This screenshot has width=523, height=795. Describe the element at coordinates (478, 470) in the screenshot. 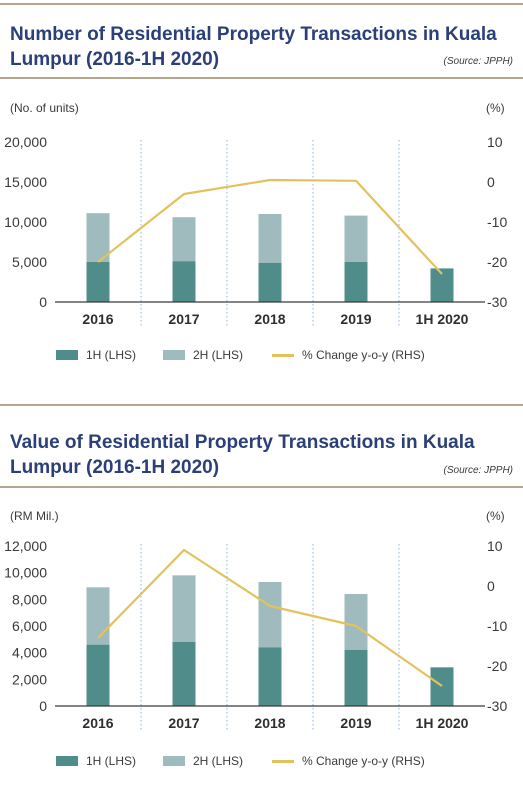

I see `chart2-source: (Source: JPPH)` at that location.